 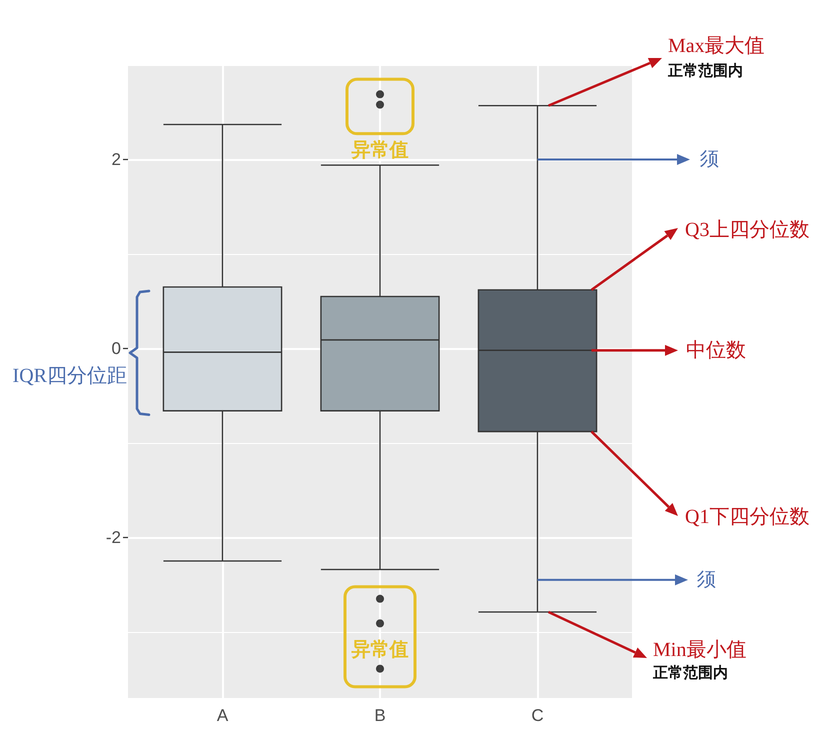 I want to click on x-tick-label: C, so click(x=537, y=715).